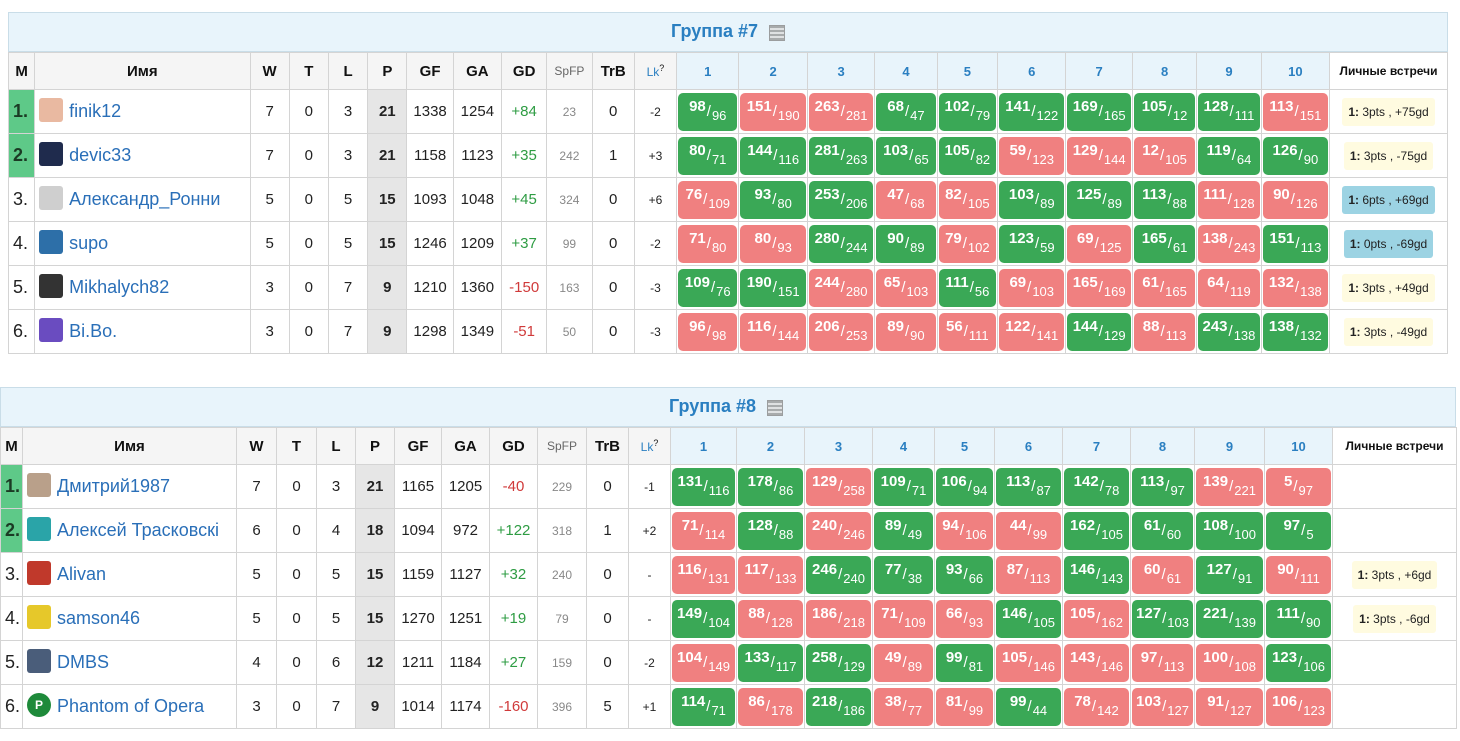  What do you see at coordinates (387, 71) in the screenshot?
I see `col-header-p: P` at bounding box center [387, 71].